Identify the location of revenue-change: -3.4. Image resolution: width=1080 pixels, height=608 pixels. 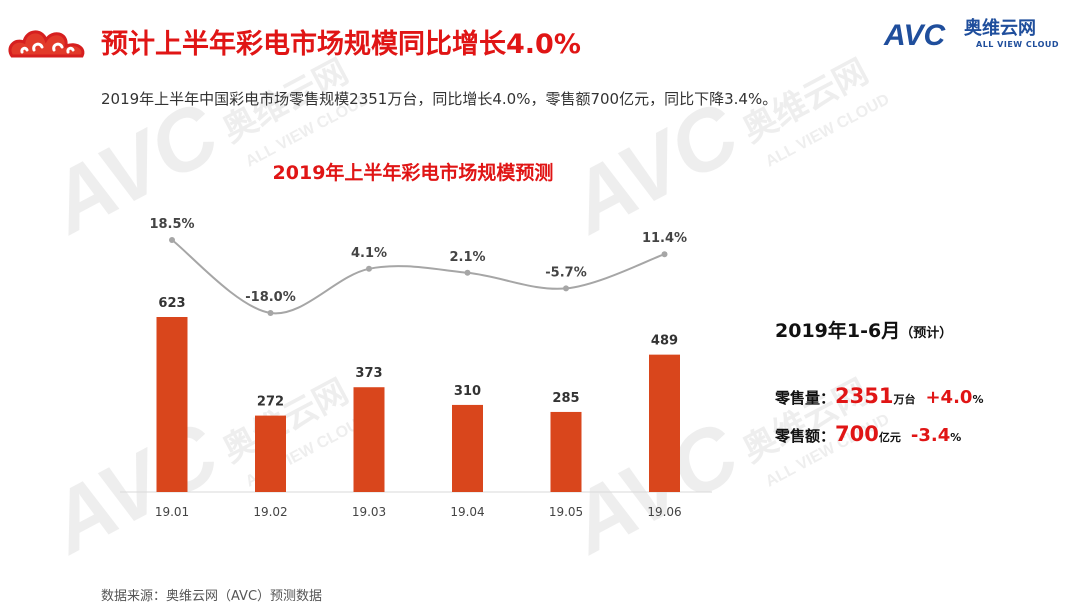
(930, 435).